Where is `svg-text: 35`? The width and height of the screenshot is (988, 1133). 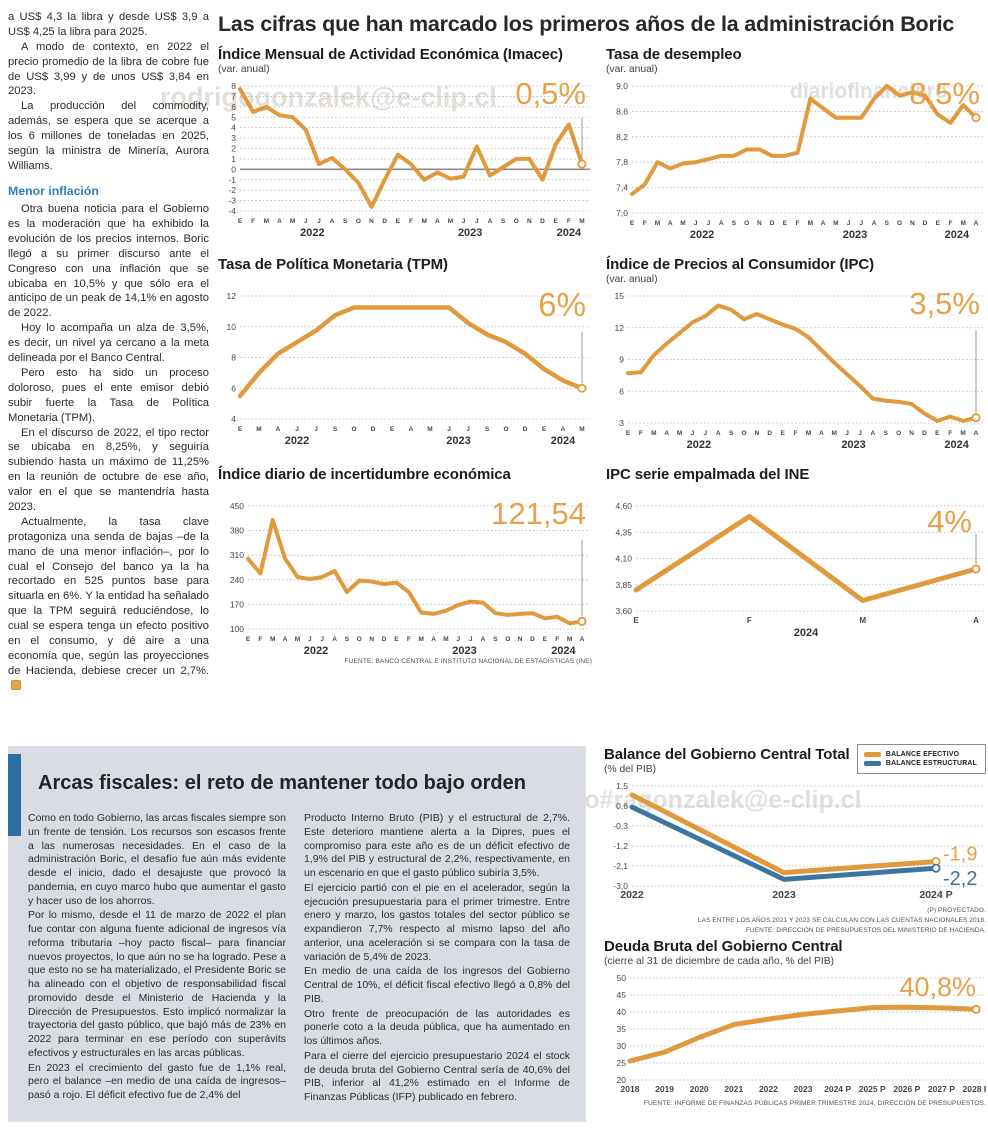 svg-text: 35 is located at coordinates (622, 1029).